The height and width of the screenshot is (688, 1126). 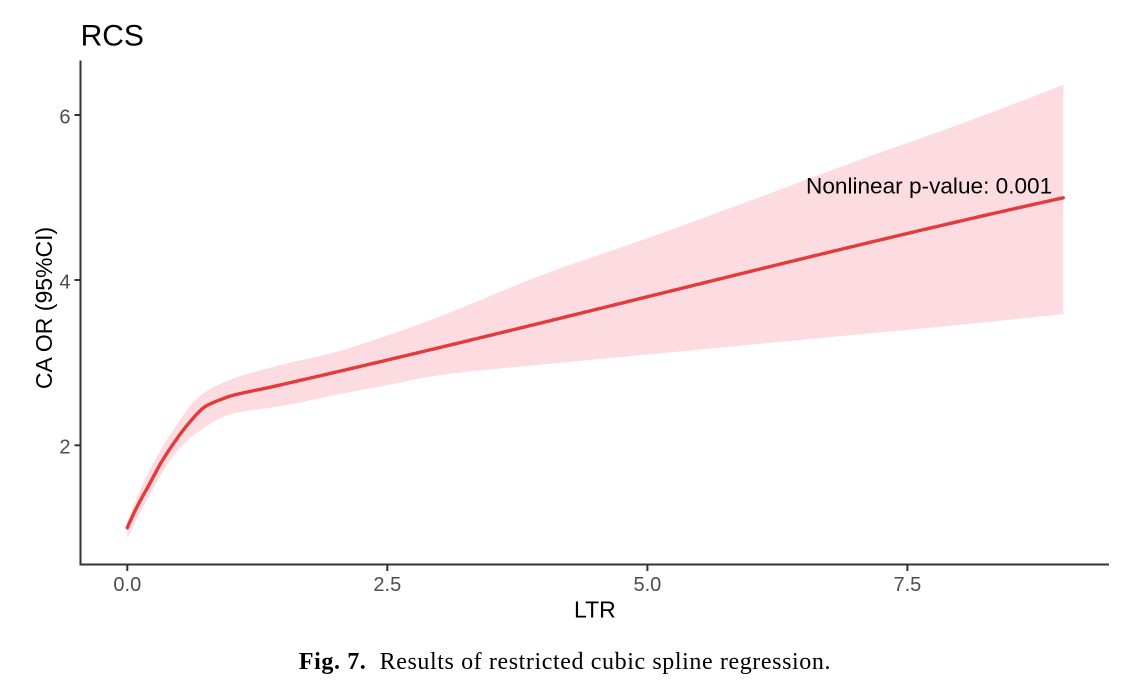 I want to click on svg-text: LTR, so click(x=595, y=610).